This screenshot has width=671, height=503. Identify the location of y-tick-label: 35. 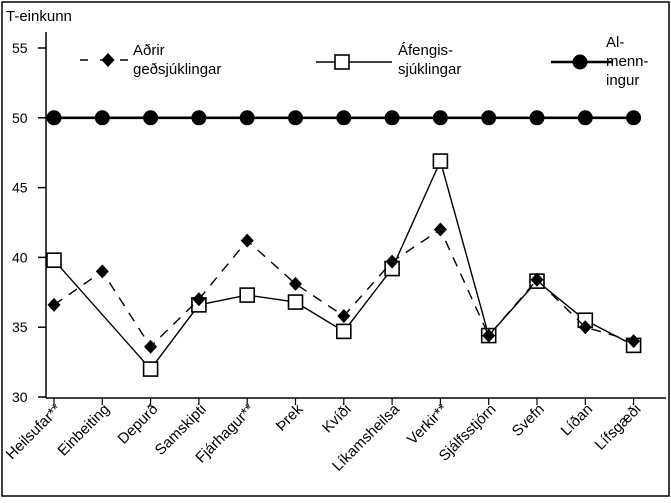
(20, 327).